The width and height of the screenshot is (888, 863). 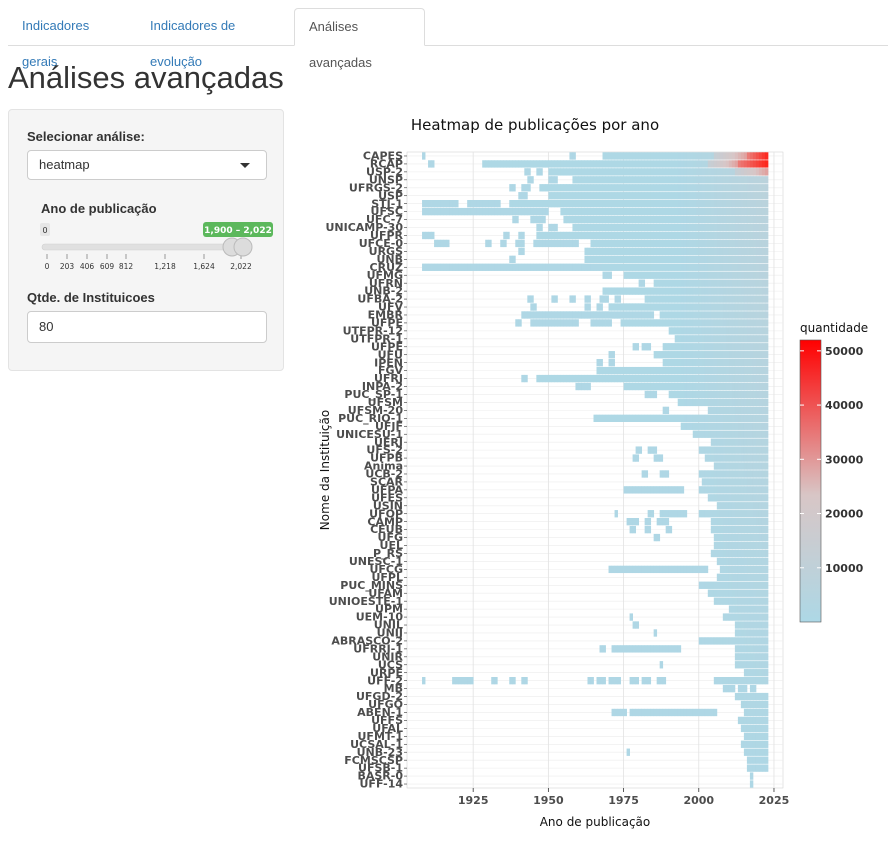 What do you see at coordinates (379, 696) in the screenshot?
I see `y-tick-label: UFGD-2` at bounding box center [379, 696].